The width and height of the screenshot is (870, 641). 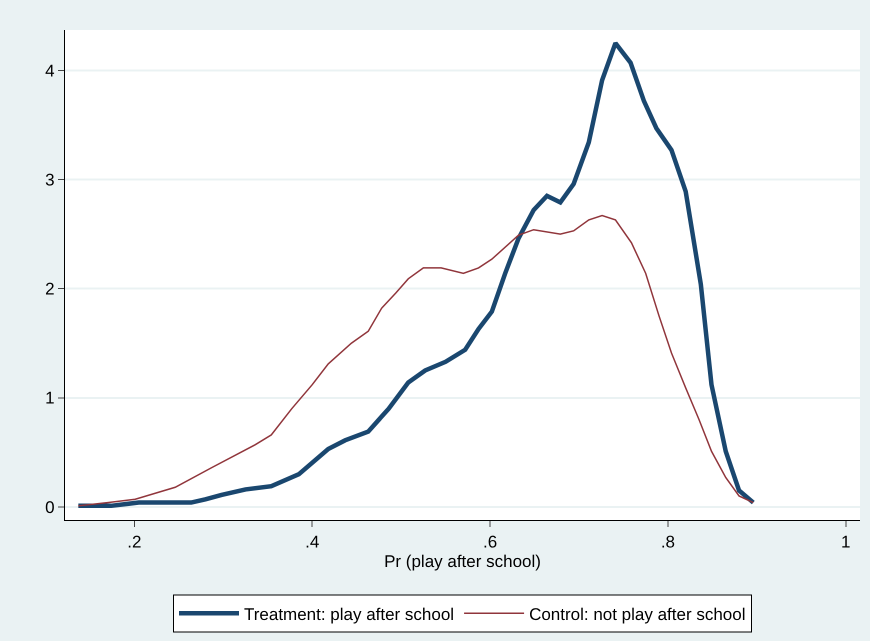 I want to click on legend-label: Control: not play after school, so click(x=637, y=614).